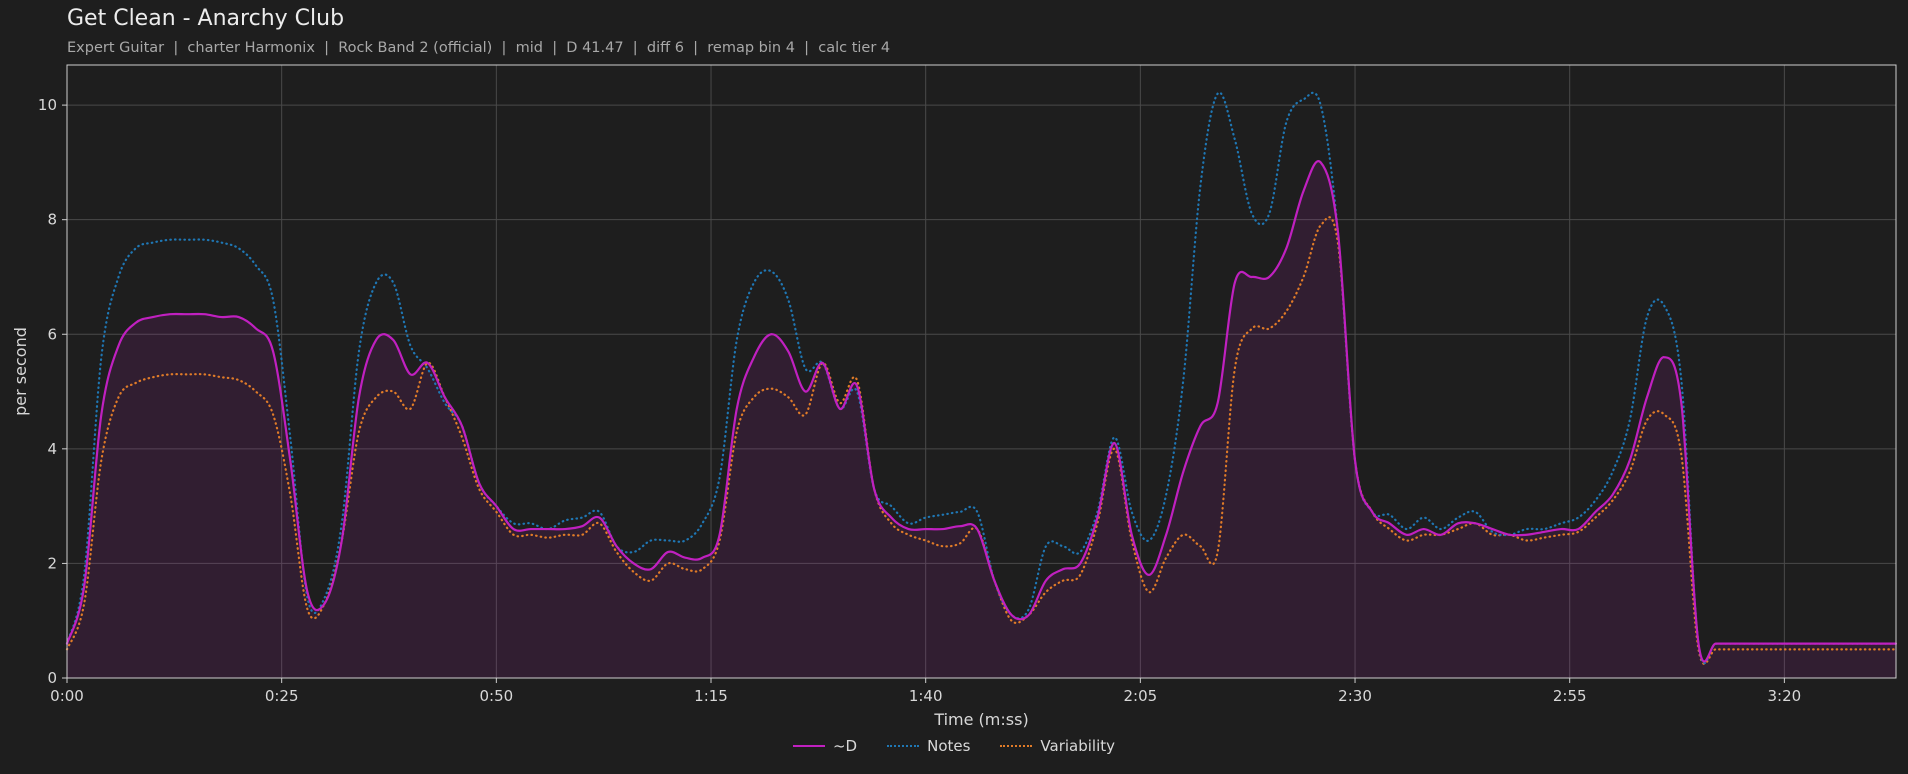 The width and height of the screenshot is (1908, 774). I want to click on y-tick-label: 6, so click(52, 334).